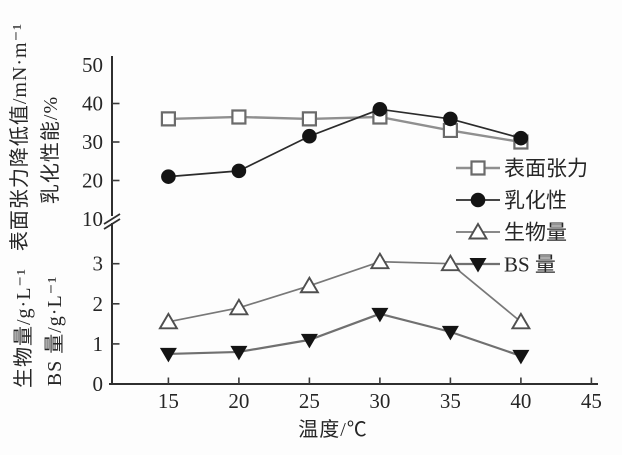 Image resolution: width=622 pixels, height=455 pixels. What do you see at coordinates (50, 150) in the screenshot?
I see `y-axis-title-top-inner: 乳化性能/%` at bounding box center [50, 150].